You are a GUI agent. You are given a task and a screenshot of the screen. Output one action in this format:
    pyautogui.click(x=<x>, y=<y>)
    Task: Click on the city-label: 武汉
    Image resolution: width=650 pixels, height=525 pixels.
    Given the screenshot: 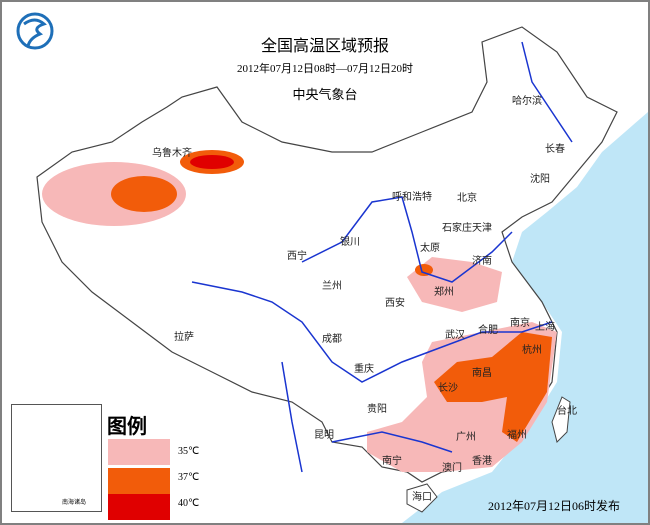 What is the action you would take?
    pyautogui.click(x=455, y=335)
    